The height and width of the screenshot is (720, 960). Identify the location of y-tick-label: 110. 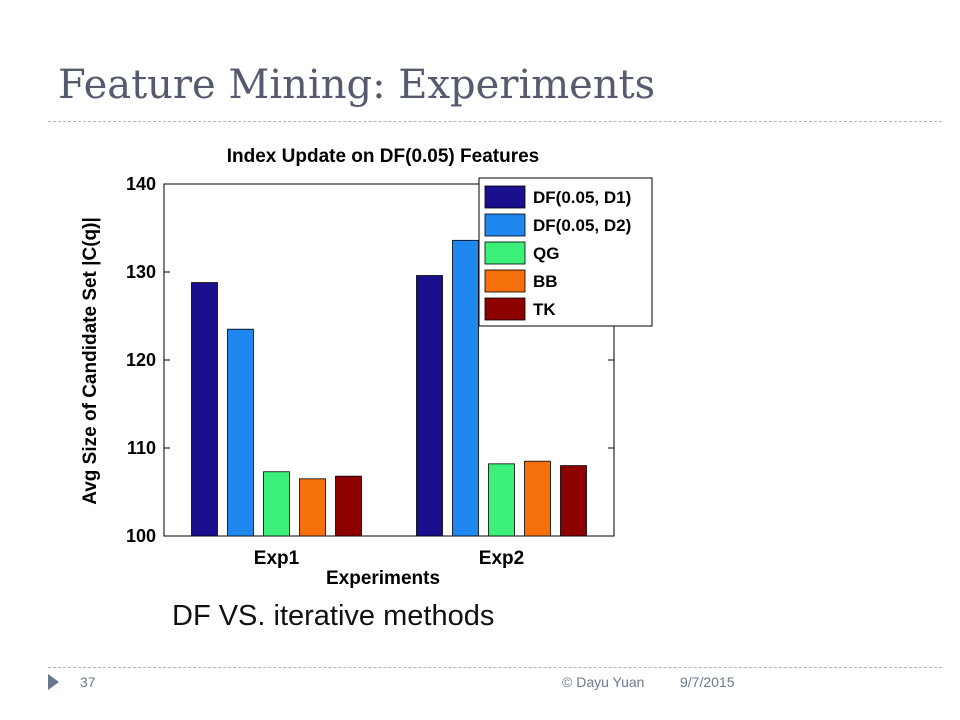
(141, 448).